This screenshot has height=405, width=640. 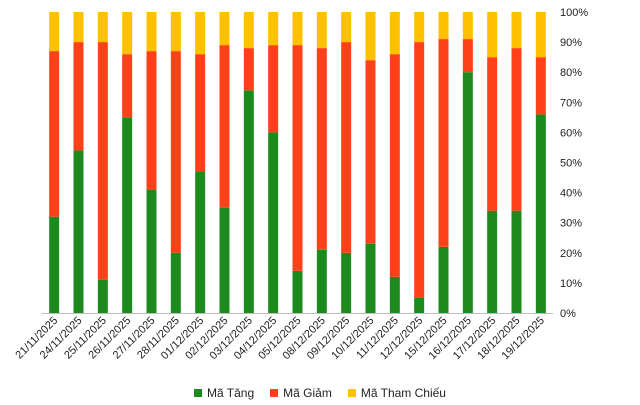 What do you see at coordinates (571, 224) in the screenshot?
I see `y-tick-label: 30%` at bounding box center [571, 224].